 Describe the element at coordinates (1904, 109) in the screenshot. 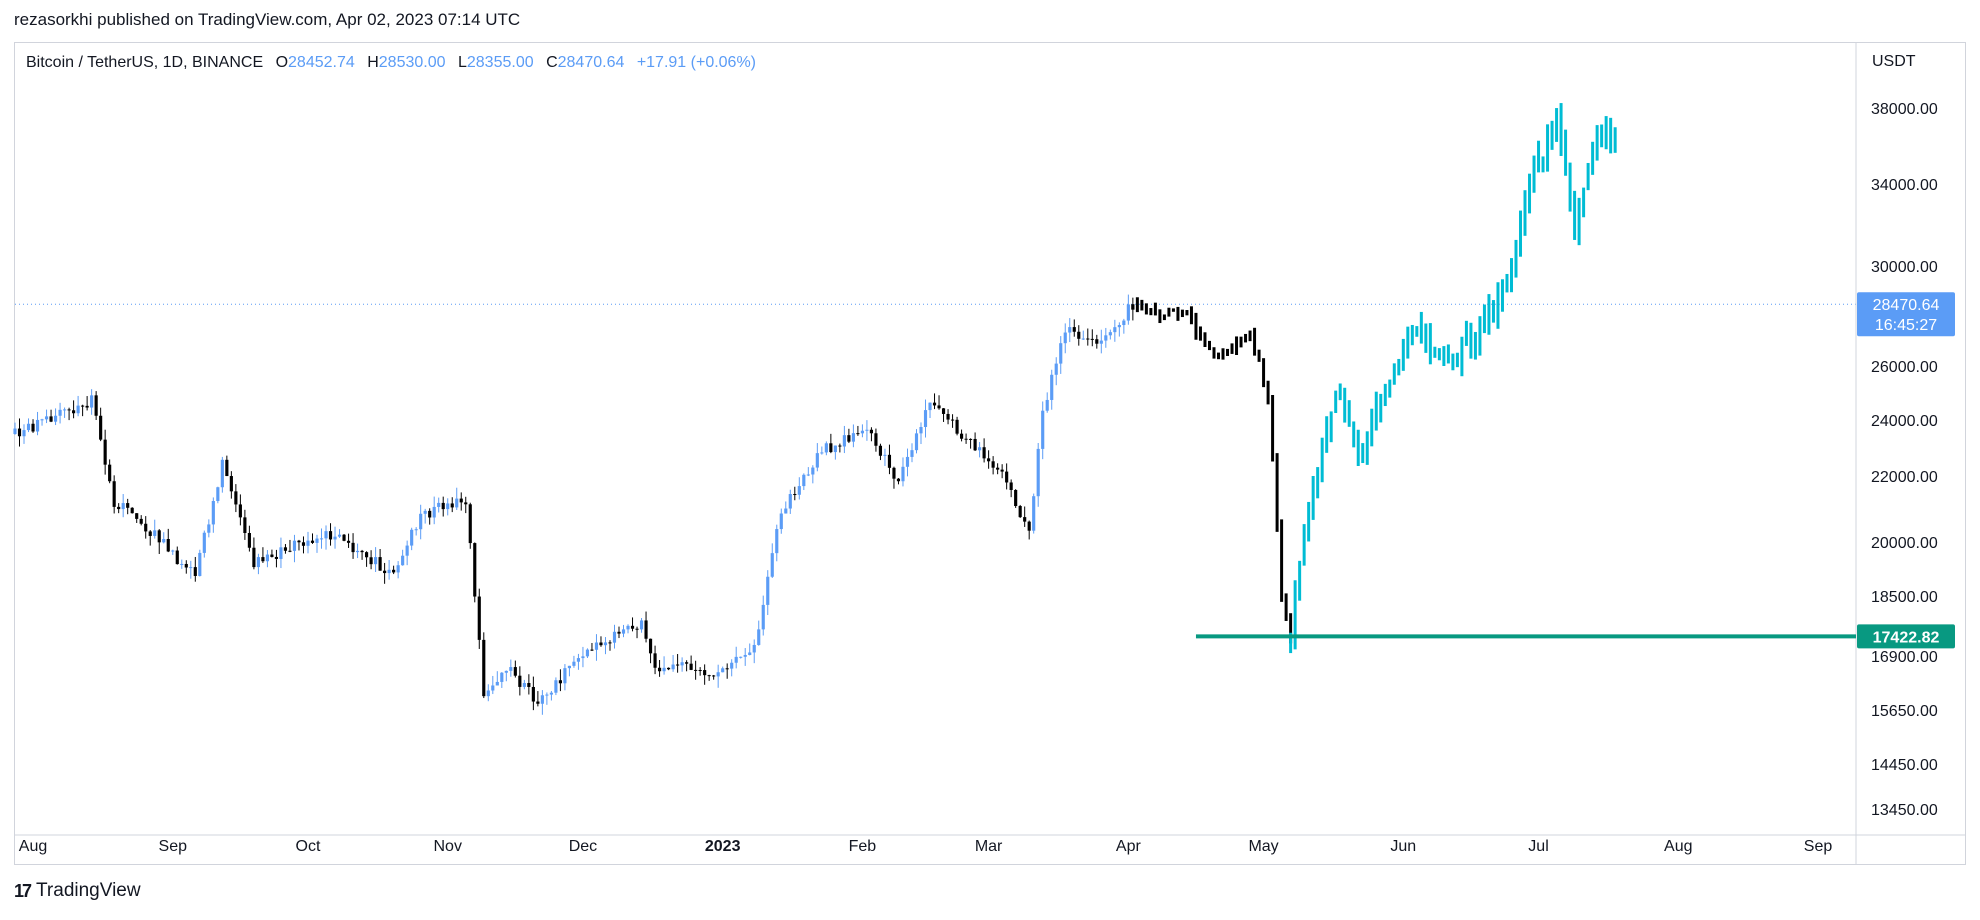

I see `price-tick-label: 38000.00` at that location.